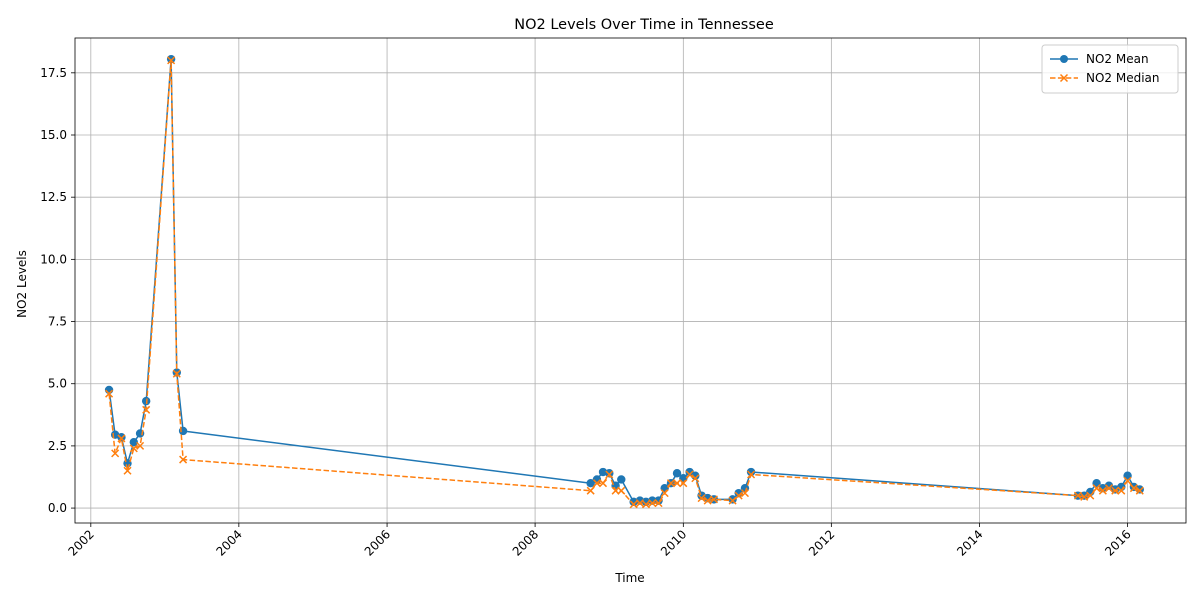 This screenshot has height=600, width=1200. What do you see at coordinates (53, 73) in the screenshot?
I see `y-tick-label: 17.5` at bounding box center [53, 73].